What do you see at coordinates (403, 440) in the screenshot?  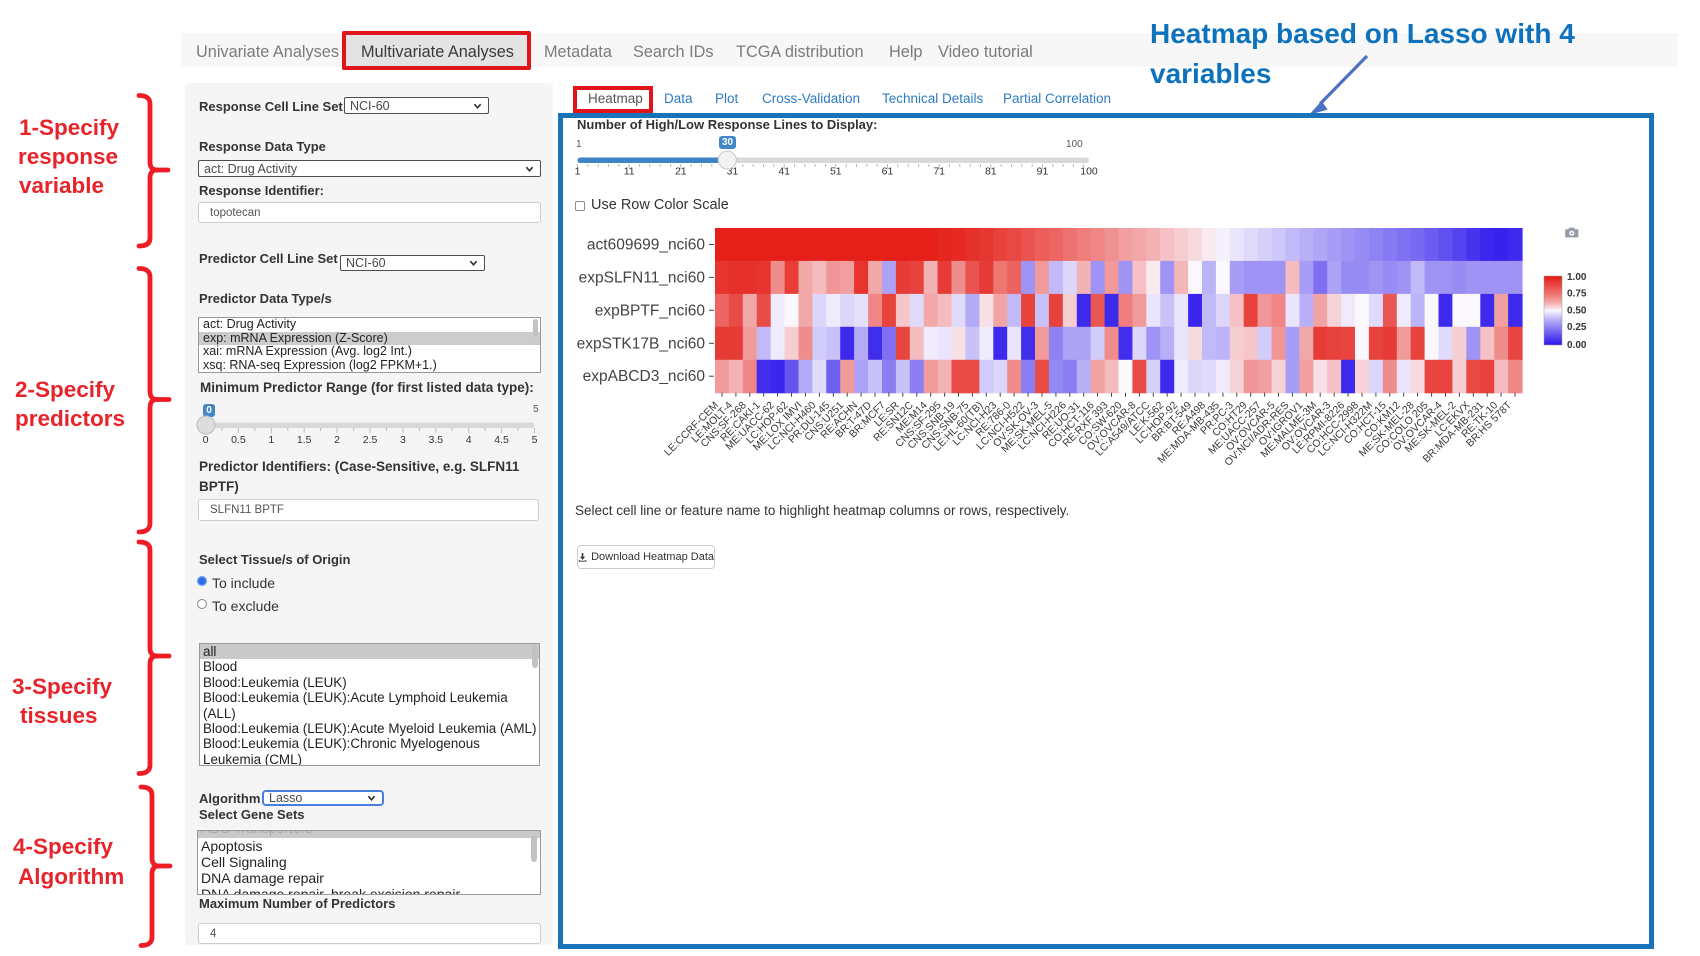 I see `svg-text: 3` at bounding box center [403, 440].